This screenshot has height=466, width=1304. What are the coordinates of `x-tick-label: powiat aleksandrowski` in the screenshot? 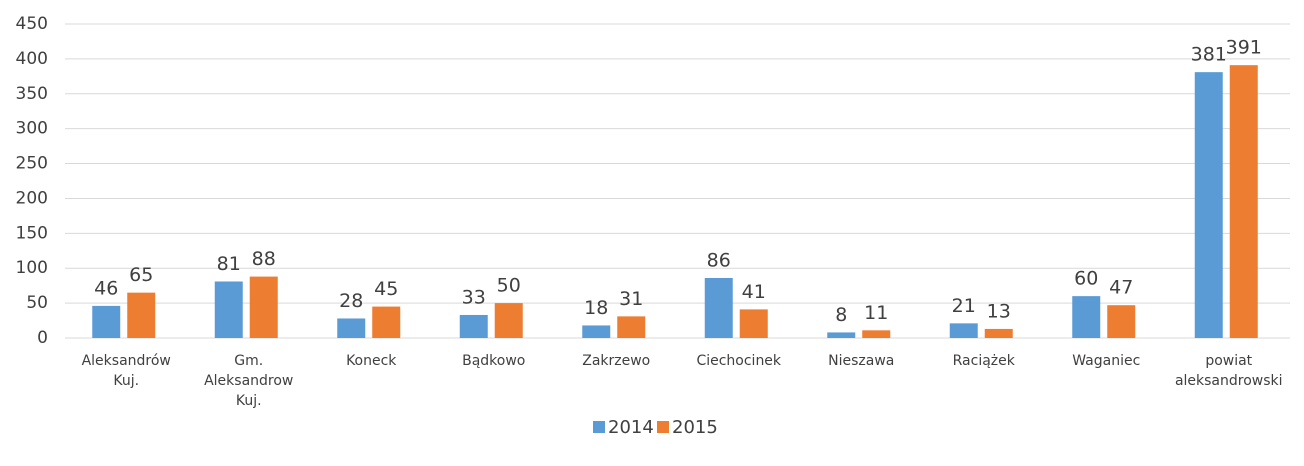 It's located at (1229, 371).